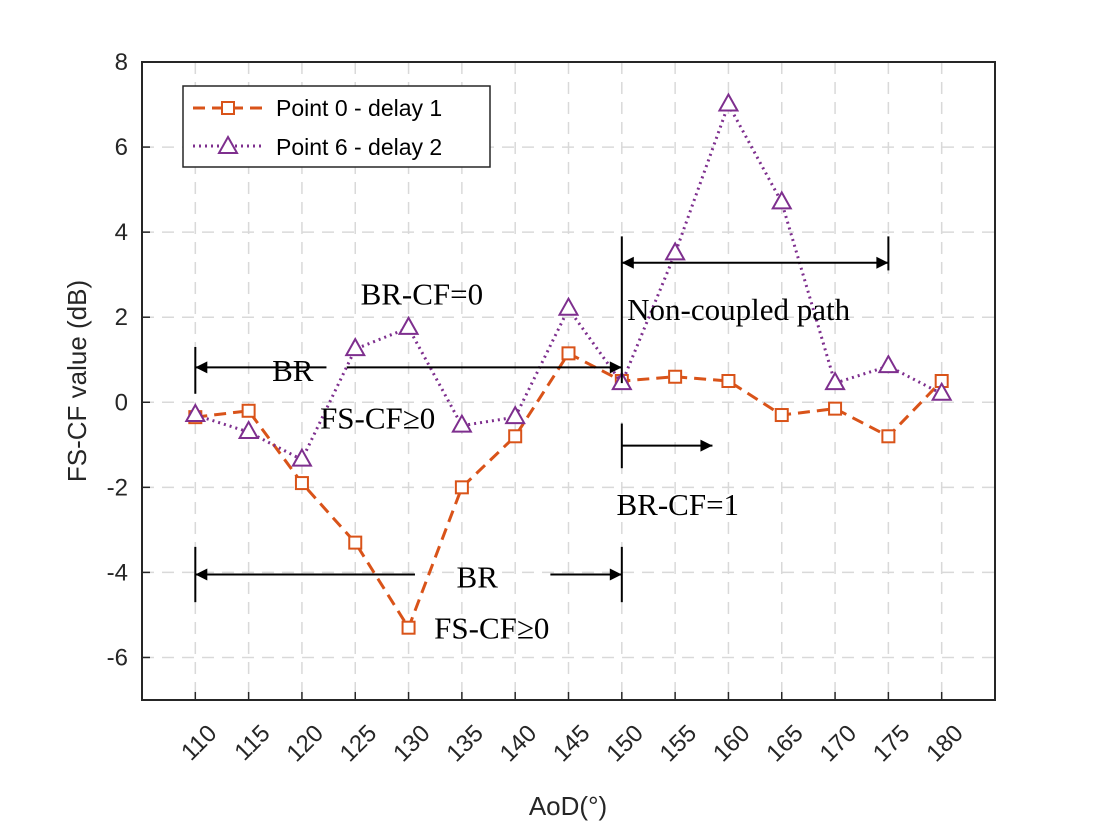  Describe the element at coordinates (121, 62) in the screenshot. I see `y-tick-label-0: 8` at that location.